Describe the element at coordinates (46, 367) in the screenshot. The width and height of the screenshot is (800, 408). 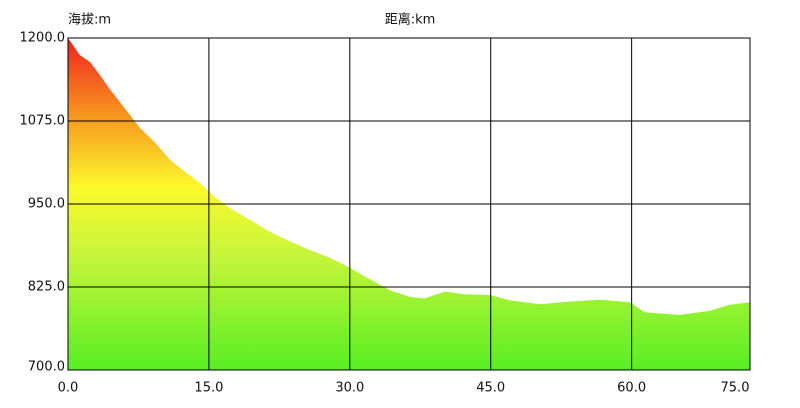
I see `y-tick-label: 700.0` at that location.